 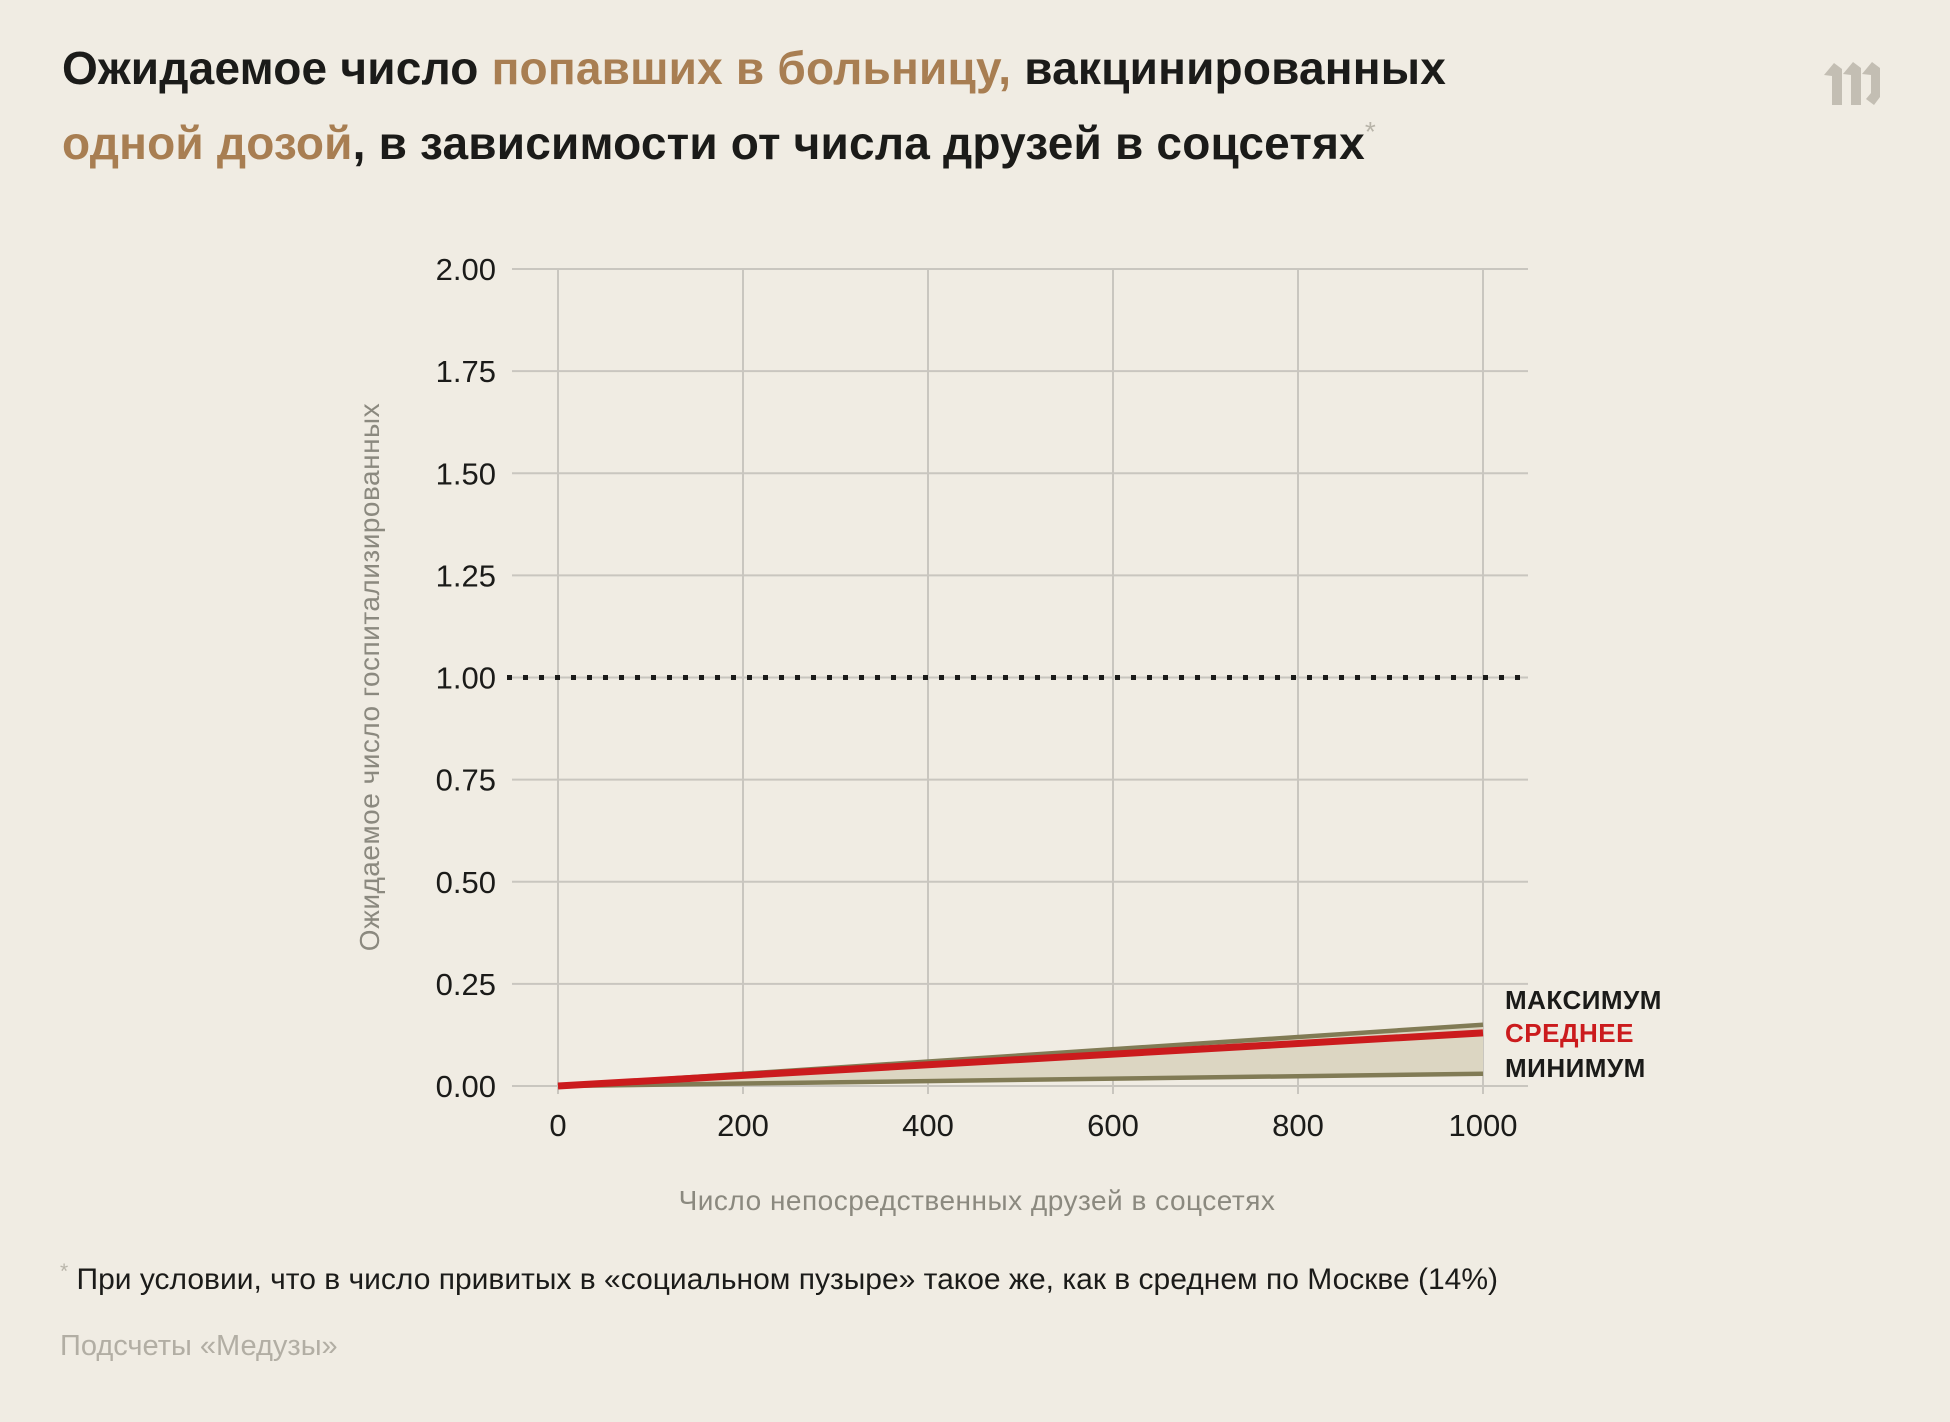 I want to click on source-credit: Подсчеты «Медузы», so click(x=199, y=1346).